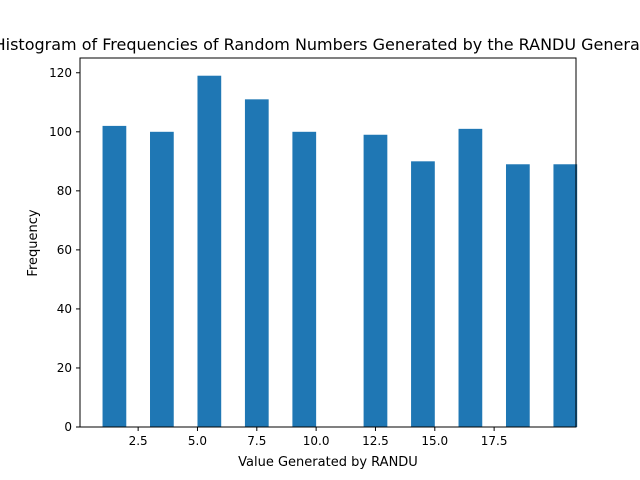 This screenshot has width=640, height=480. What do you see at coordinates (64, 191) in the screenshot?
I see `y-tick-label: 80` at bounding box center [64, 191].